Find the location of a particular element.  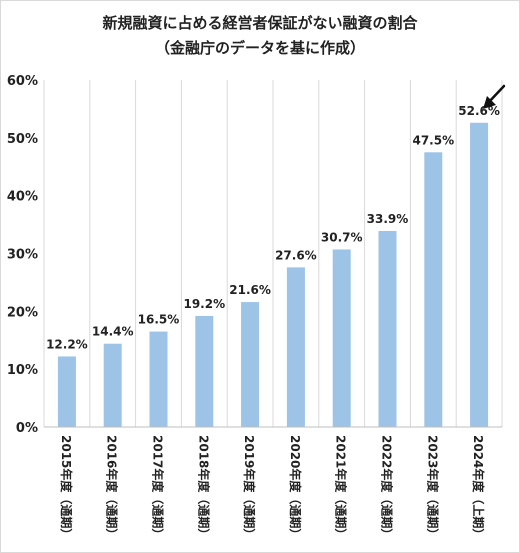

data-label: 33.9% is located at coordinates (388, 219).